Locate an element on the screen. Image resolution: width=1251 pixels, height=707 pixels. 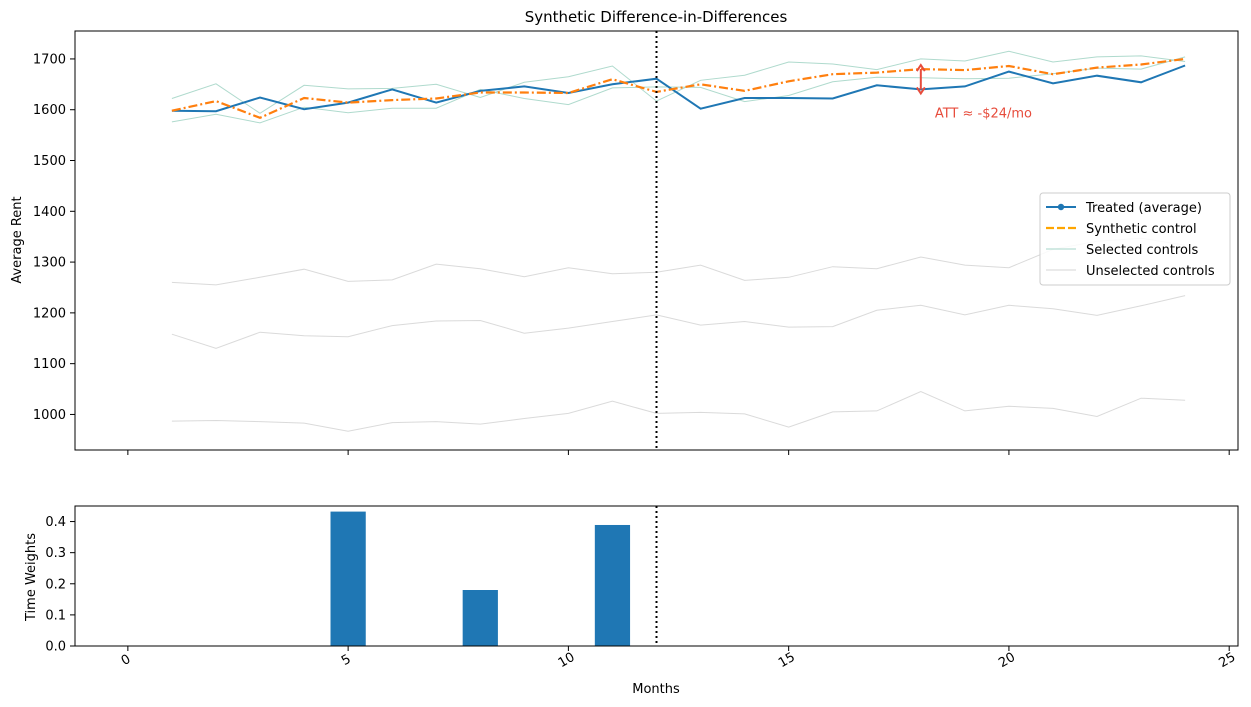
legend-item-selected: Selected controls is located at coordinates (1122, 250).